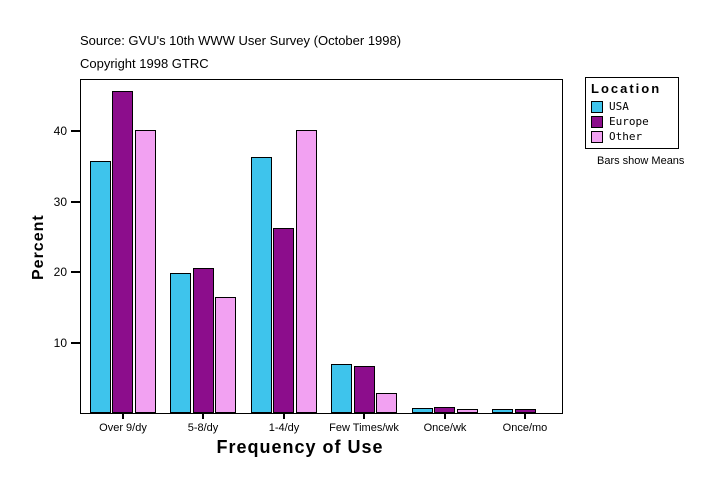 The height and width of the screenshot is (496, 724). What do you see at coordinates (467, 411) in the screenshot?
I see `other-bar-once-wk` at bounding box center [467, 411].